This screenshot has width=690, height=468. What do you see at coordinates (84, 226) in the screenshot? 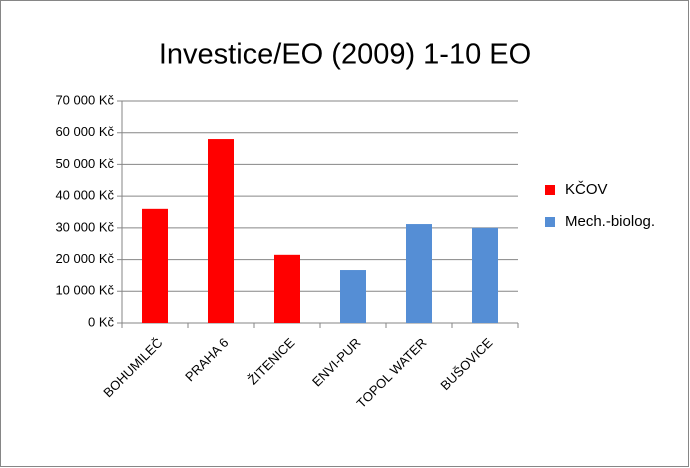
I see `y-tick-label: 30 000 Kč` at bounding box center [84, 226].